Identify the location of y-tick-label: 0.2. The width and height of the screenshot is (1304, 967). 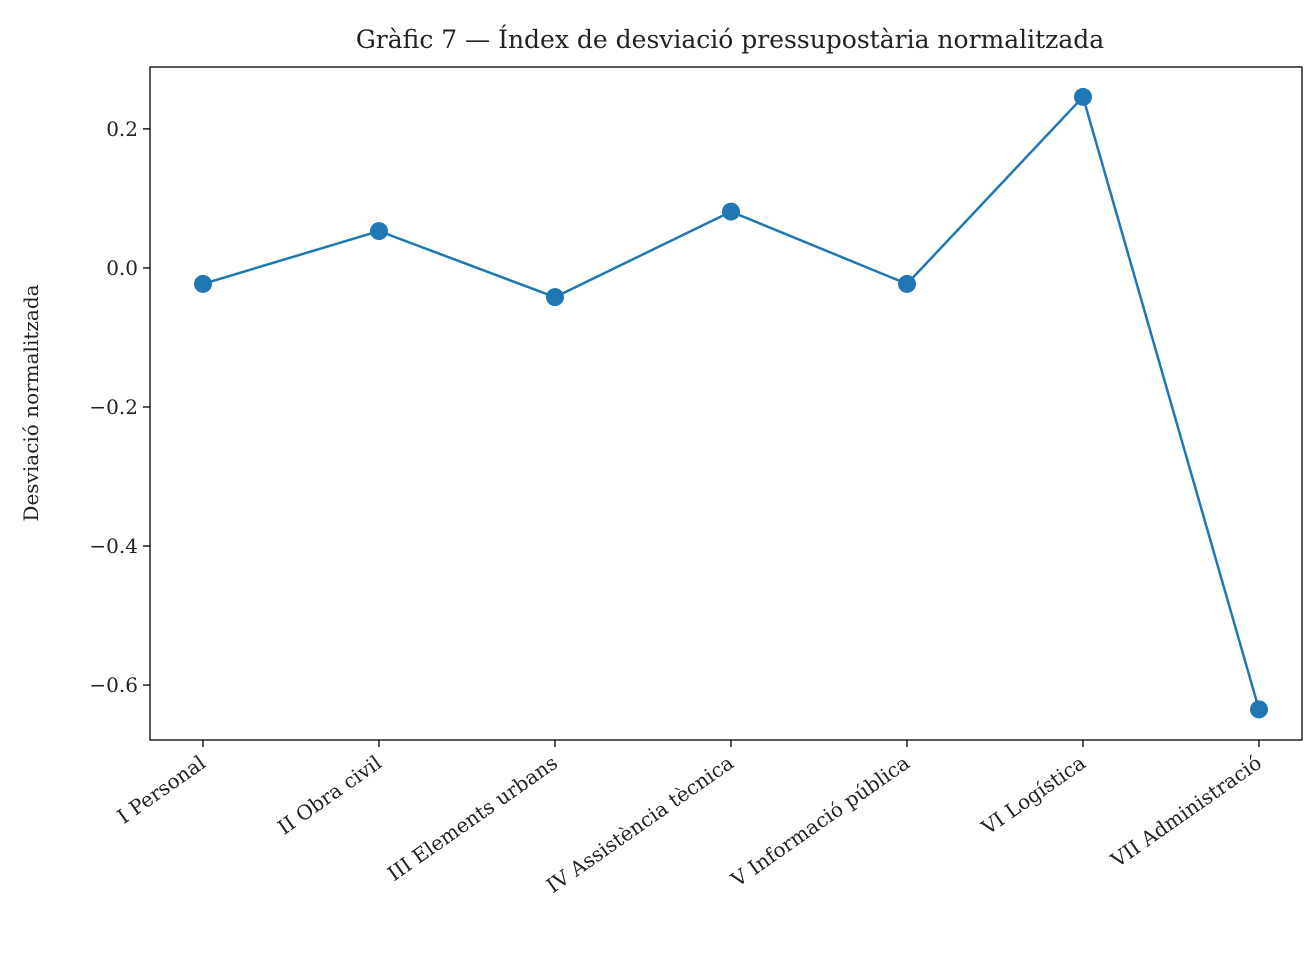
(122, 129).